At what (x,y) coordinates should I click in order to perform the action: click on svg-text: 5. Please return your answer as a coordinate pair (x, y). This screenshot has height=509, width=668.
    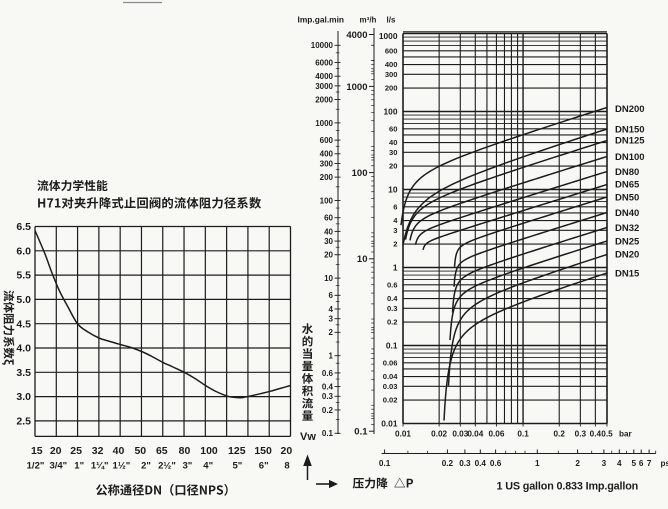
    Looking at the image, I should click on (634, 463).